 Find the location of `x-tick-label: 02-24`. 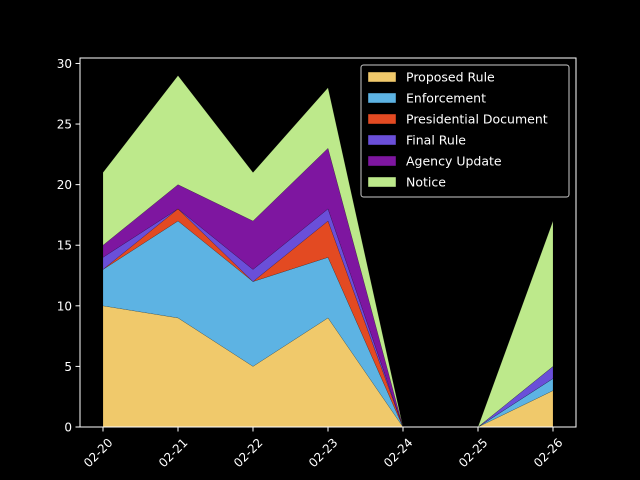

x-tick-label: 02-24 is located at coordinates (398, 453).